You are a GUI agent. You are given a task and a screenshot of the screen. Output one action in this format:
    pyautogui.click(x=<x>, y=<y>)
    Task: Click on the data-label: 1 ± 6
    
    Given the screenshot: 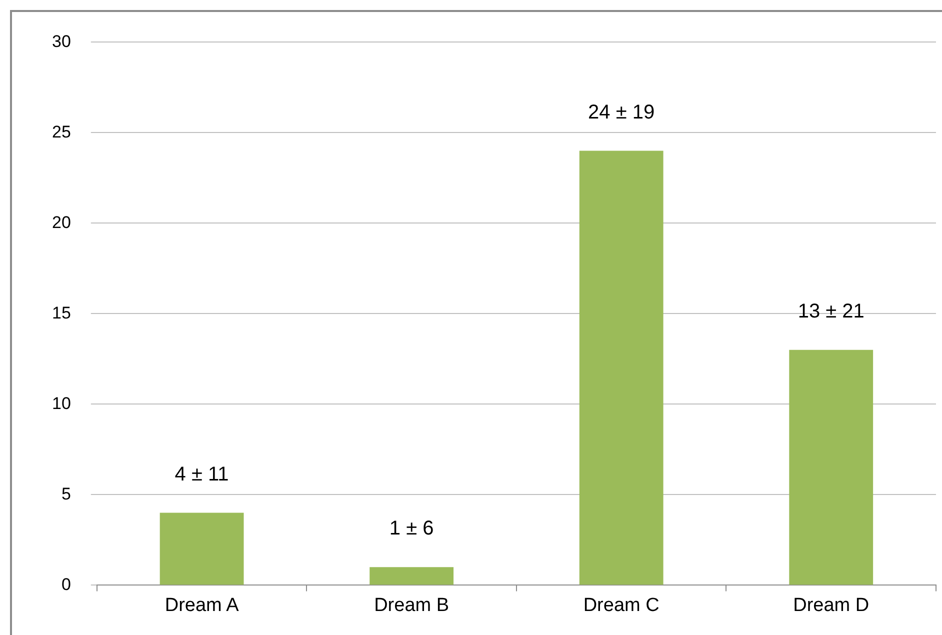 What is the action you would take?
    pyautogui.click(x=411, y=529)
    